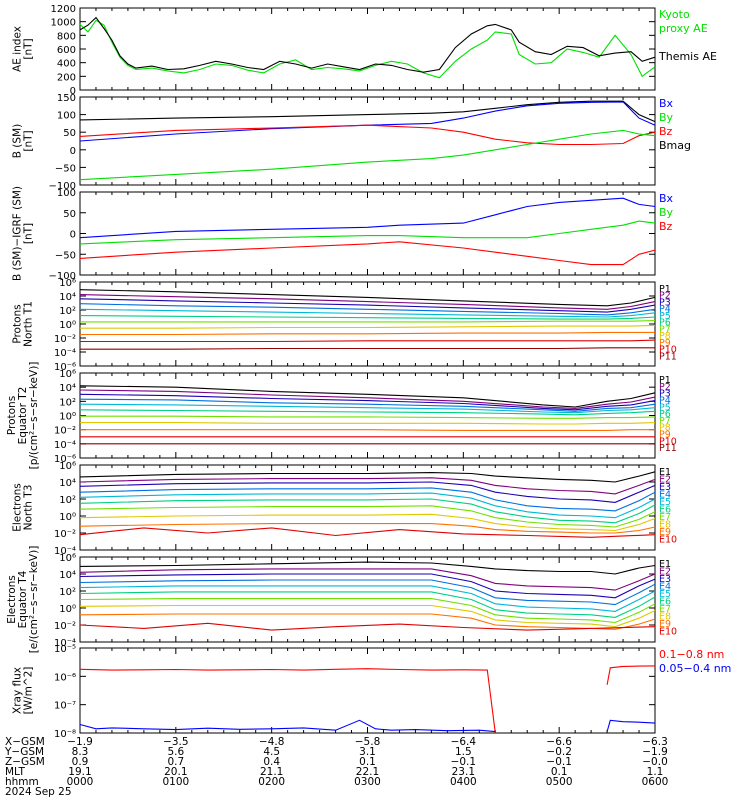  Describe the element at coordinates (80, 762) in the screenshot. I see `ephemeris-value: 0.9` at that location.